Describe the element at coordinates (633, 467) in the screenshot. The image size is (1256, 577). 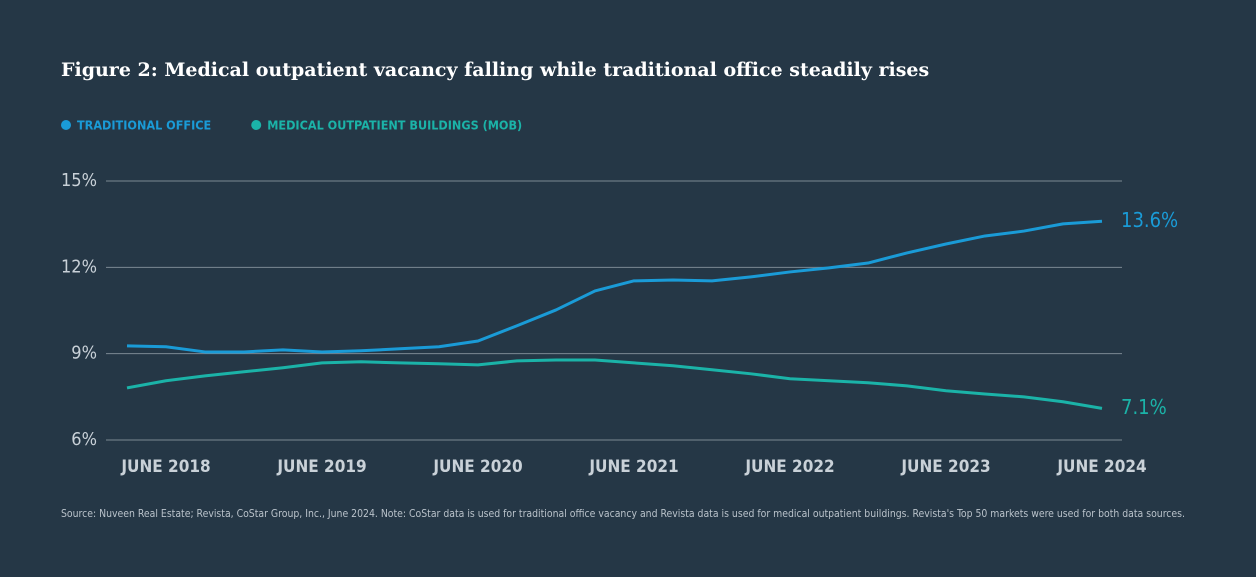
I see `x-tick-label: JUNE 2021` at that location.